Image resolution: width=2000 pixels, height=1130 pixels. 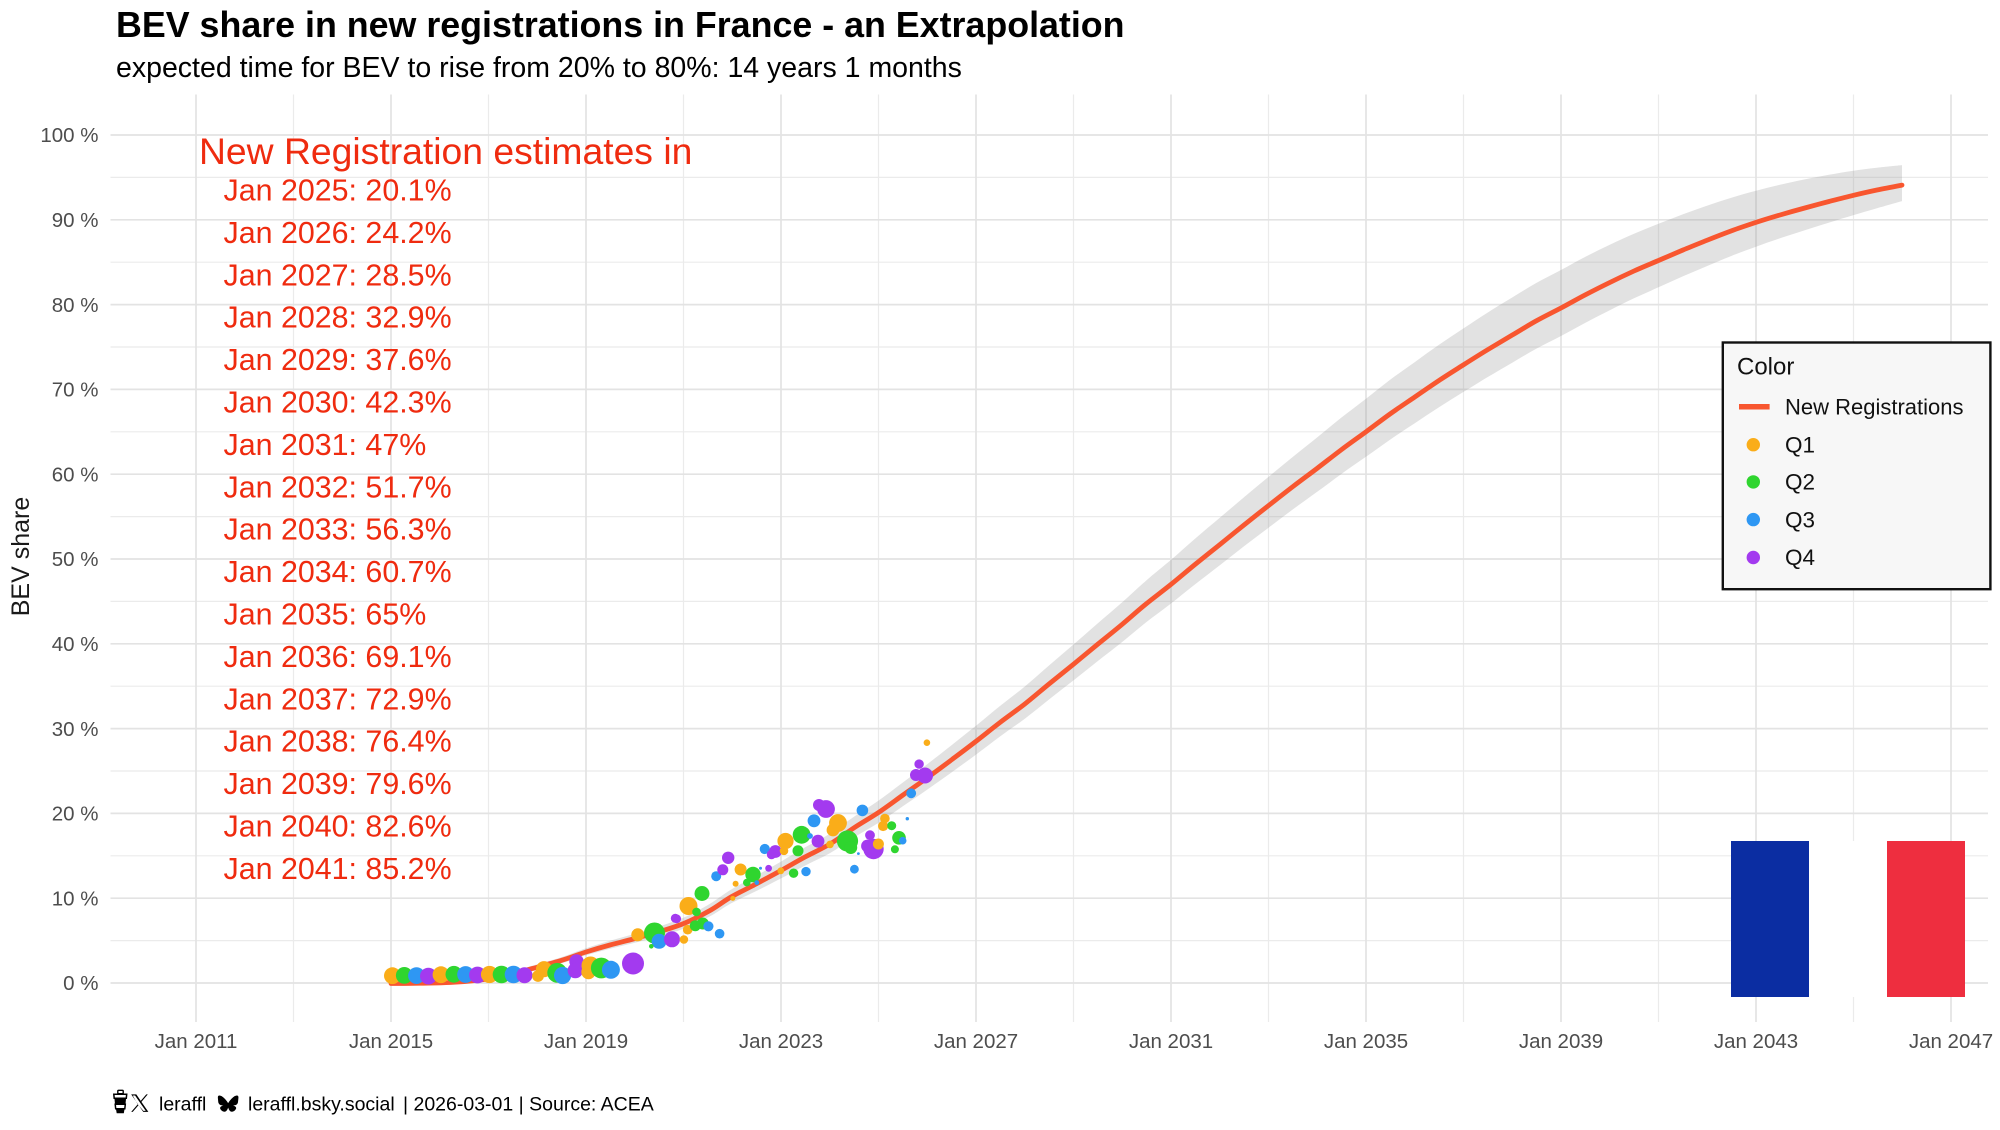 What do you see at coordinates (75, 898) in the screenshot?
I see `svg-text: 10 %` at bounding box center [75, 898].